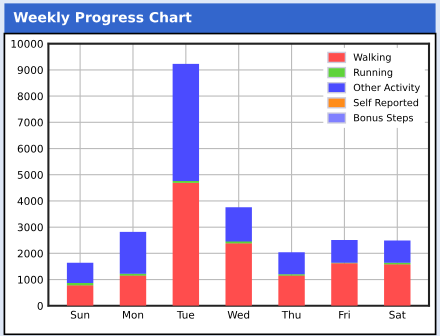 The image size is (440, 336). I want to click on y-tick-label: 9000, so click(30, 70).